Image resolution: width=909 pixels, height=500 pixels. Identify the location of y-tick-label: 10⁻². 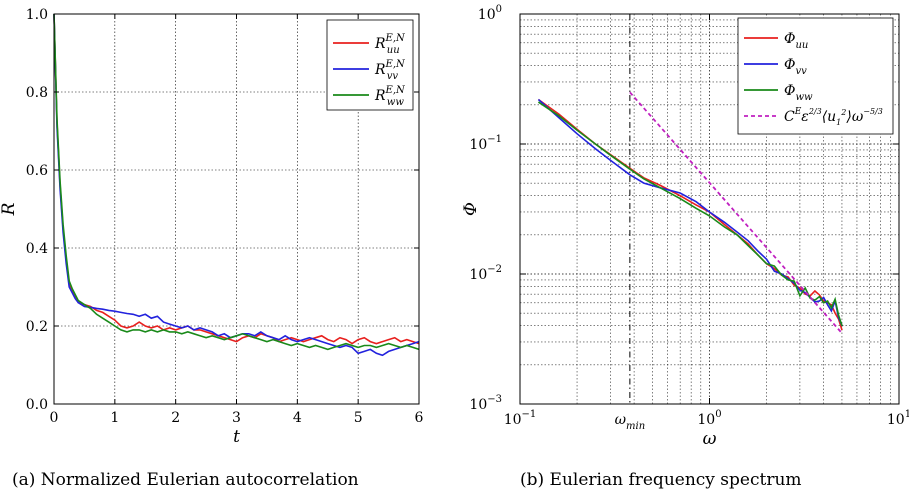
(485, 273).